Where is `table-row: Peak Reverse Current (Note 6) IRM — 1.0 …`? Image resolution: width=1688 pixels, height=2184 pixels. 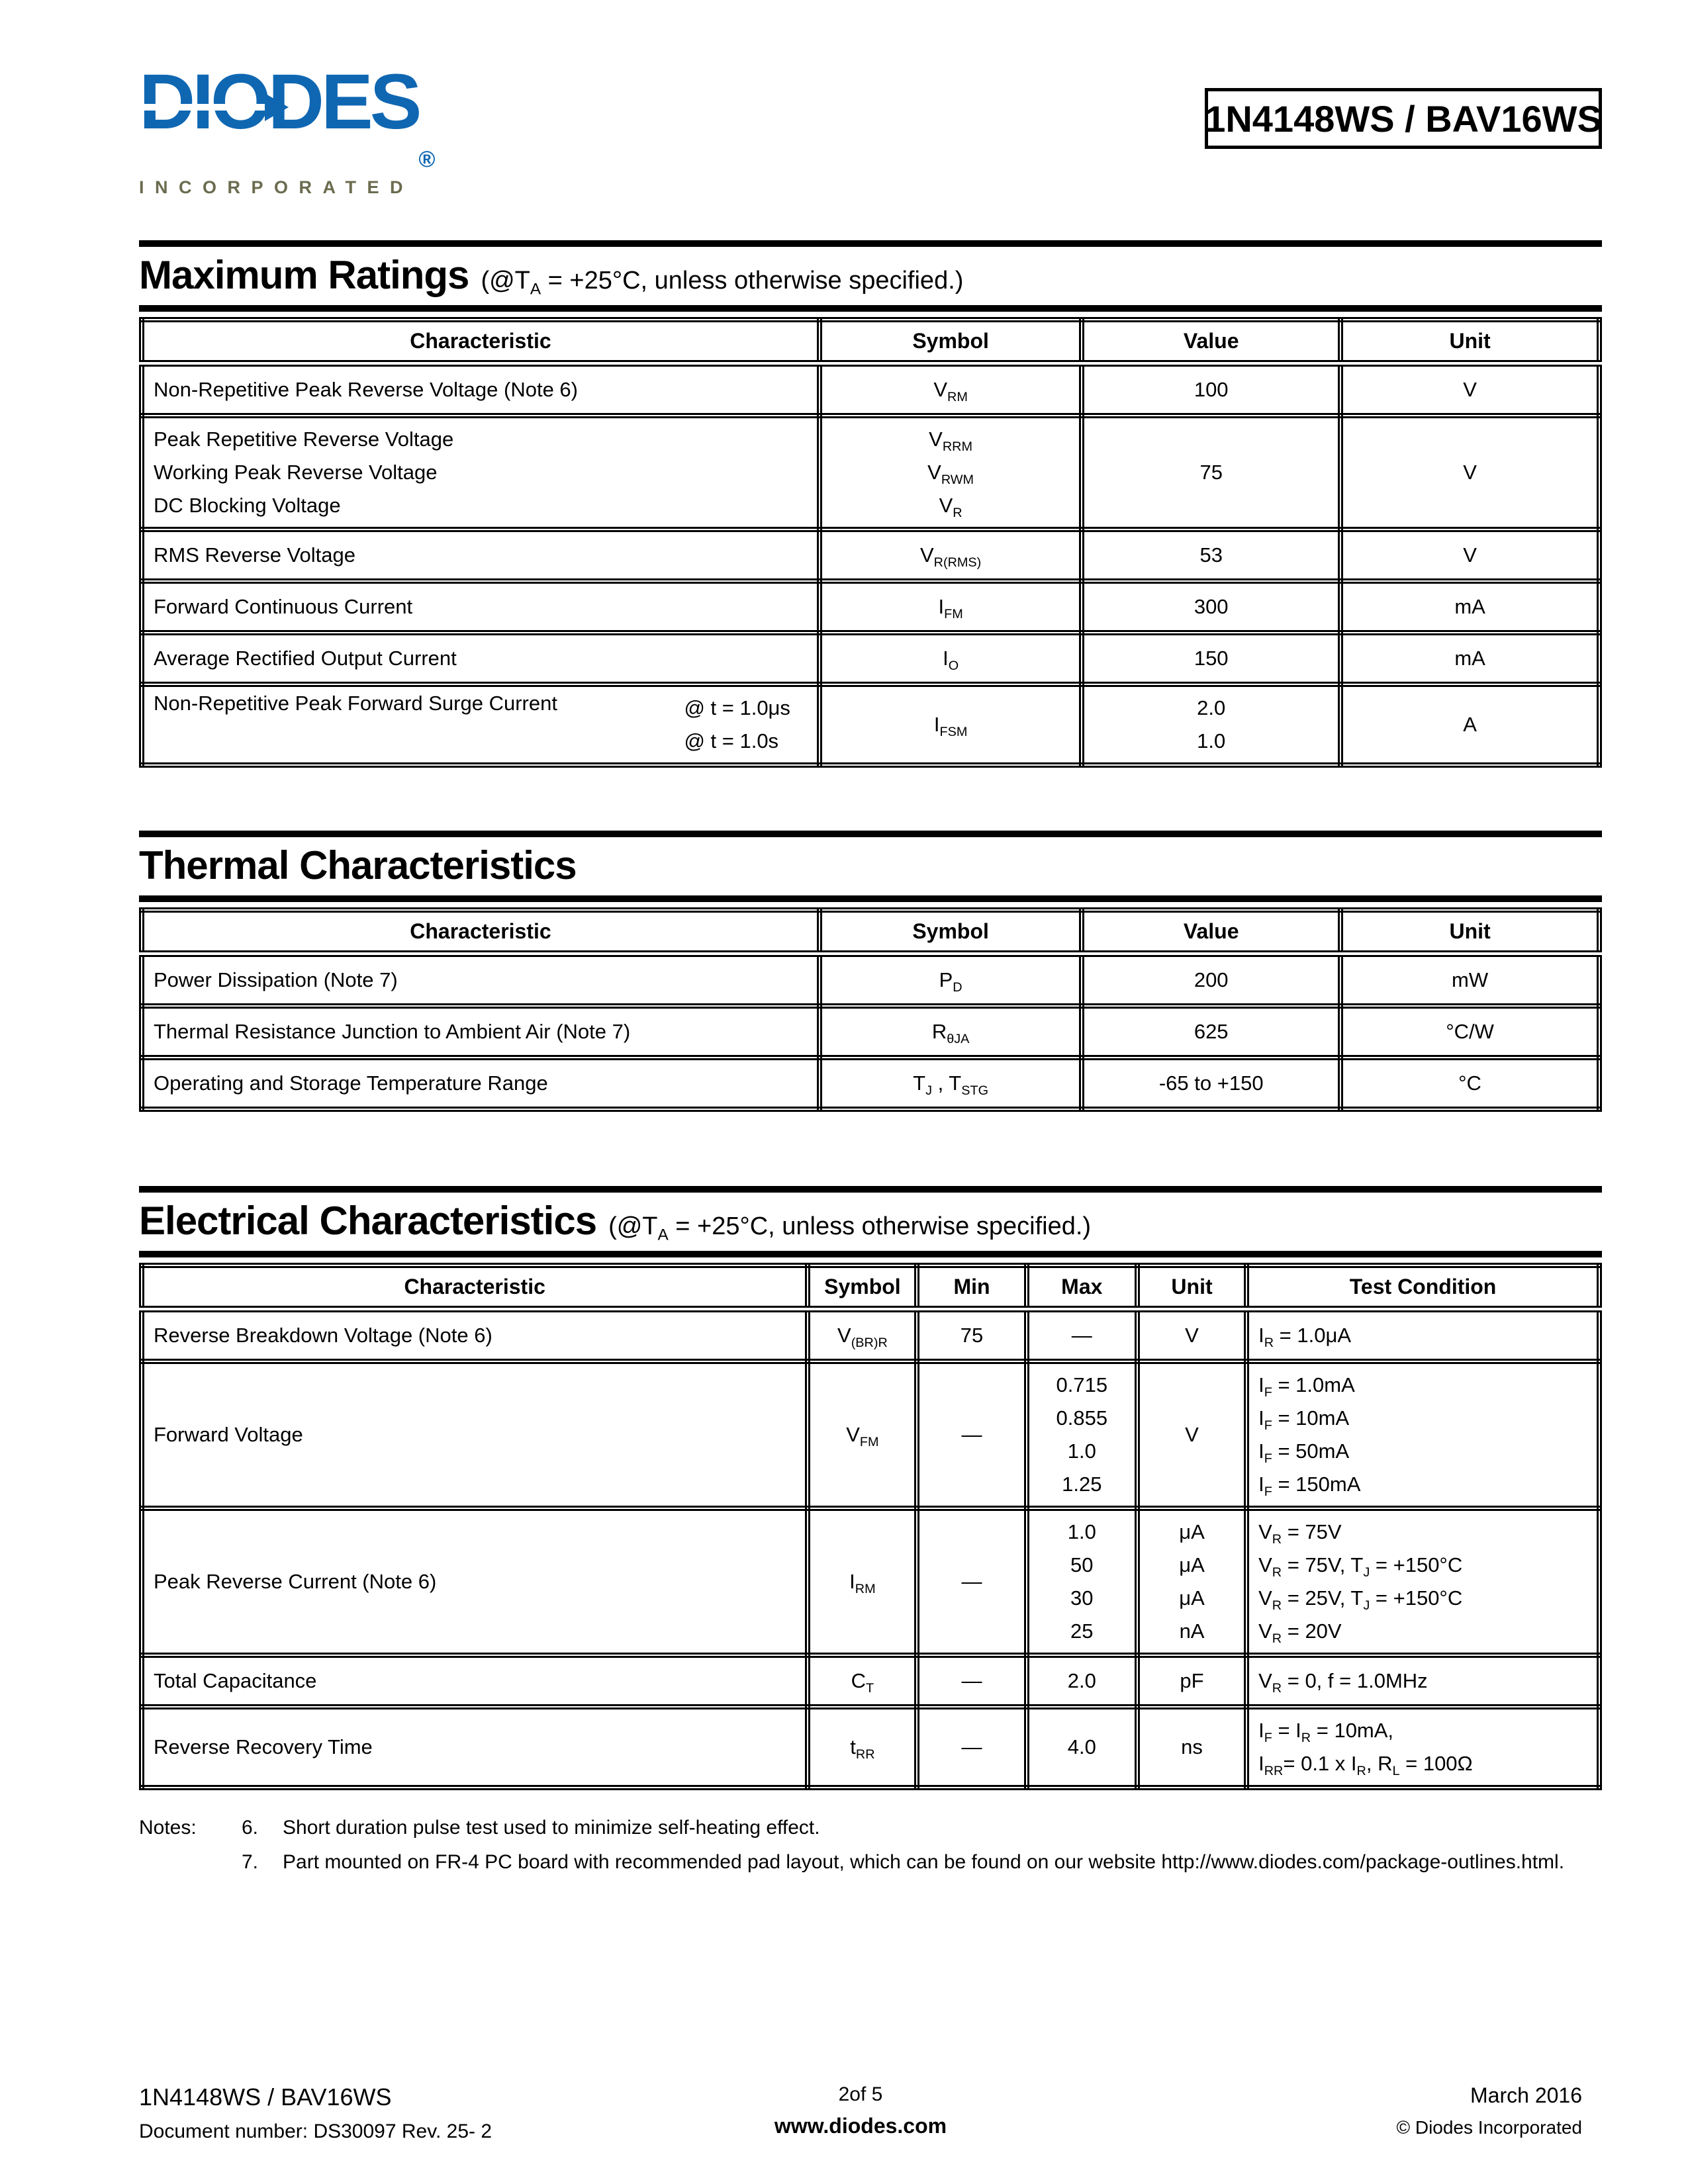 table-row: Peak Reverse Current (Note 6) IRM — 1.0 … is located at coordinates (870, 1582).